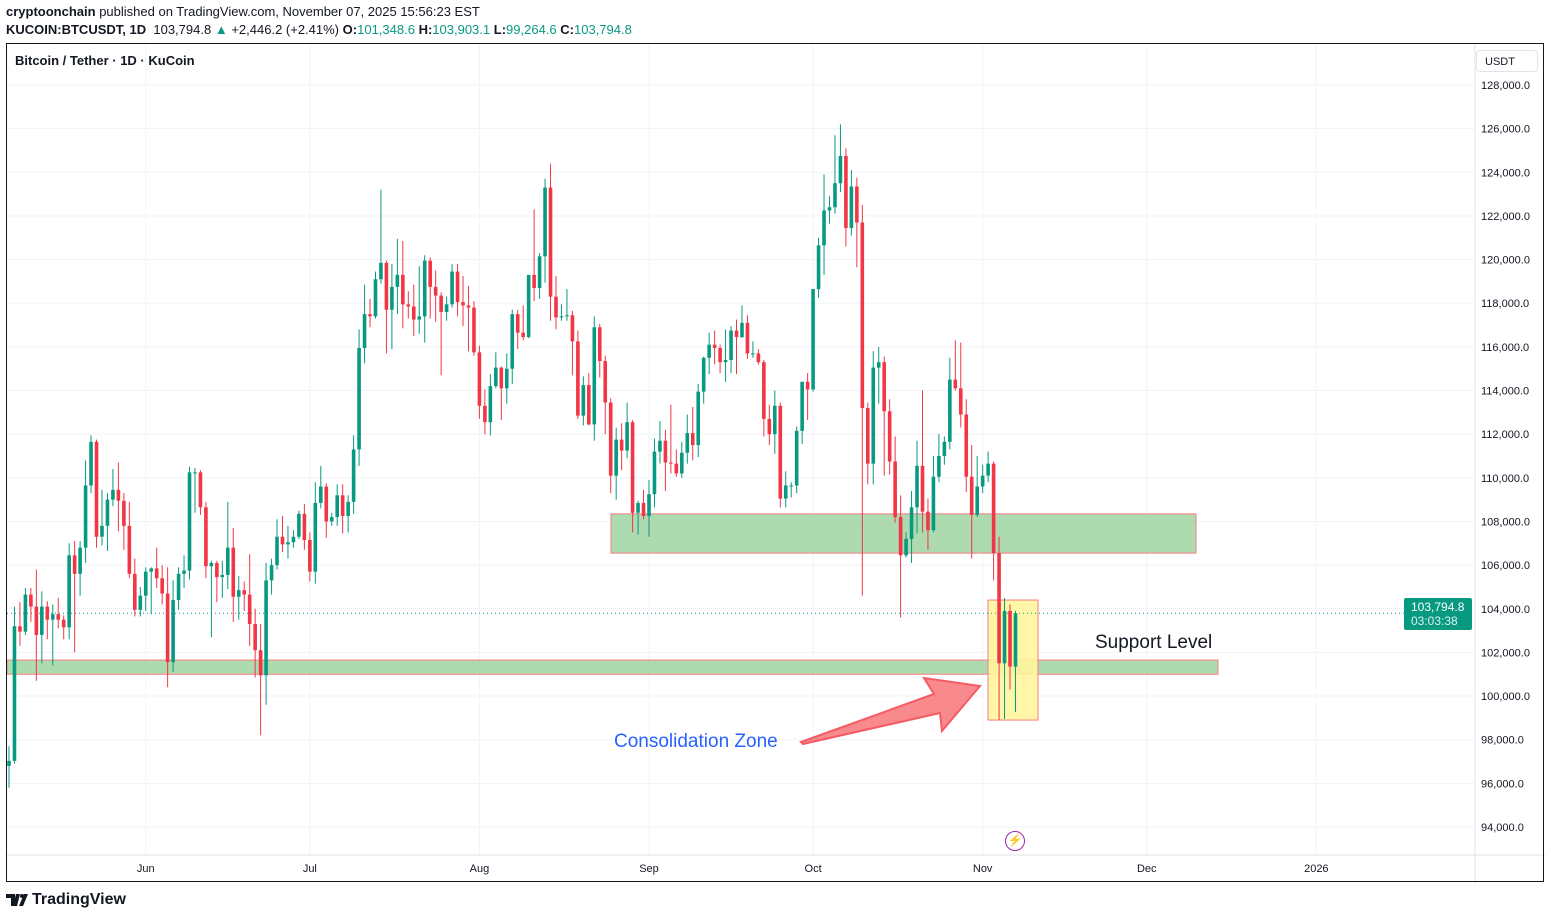 This screenshot has width=1551, height=920. I want to click on support-level-label: Support Level, so click(1154, 642).